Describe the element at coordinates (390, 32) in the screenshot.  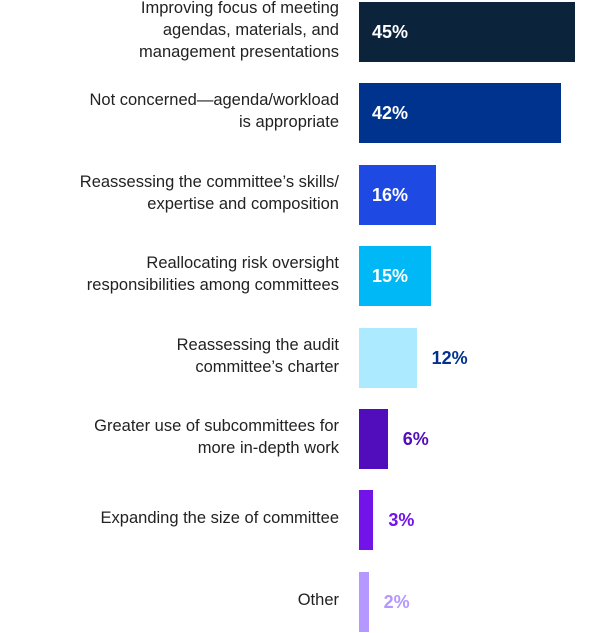
I see `data-label: 45%` at that location.